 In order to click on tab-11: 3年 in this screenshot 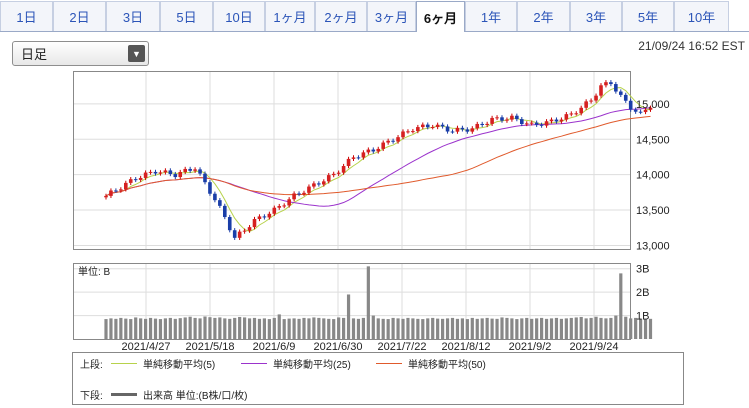, I will do `click(596, 16)`.